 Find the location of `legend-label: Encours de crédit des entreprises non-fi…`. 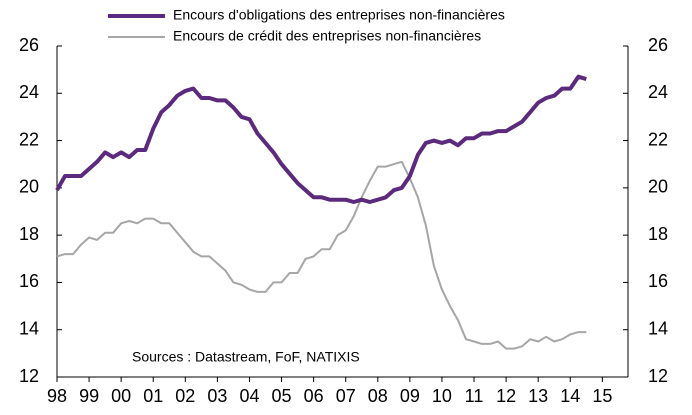

legend-label: Encours de crédit des entreprises non-fi… is located at coordinates (327, 36).